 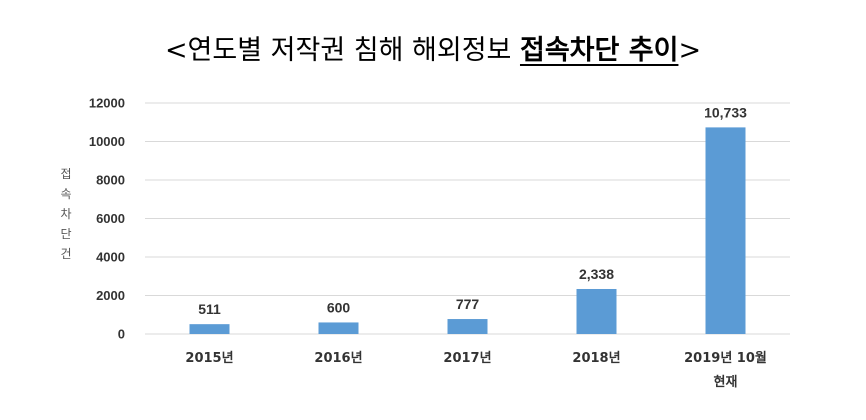 I want to click on x-category-label: 2015년, so click(x=209, y=358).